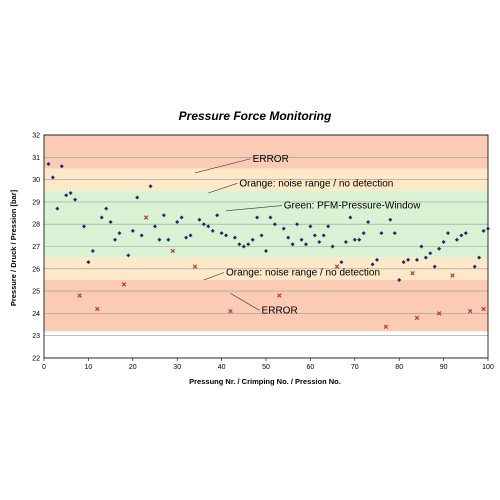 The height and width of the screenshot is (500, 500). What do you see at coordinates (222, 367) in the screenshot?
I see `x-tick-label: 40` at bounding box center [222, 367].